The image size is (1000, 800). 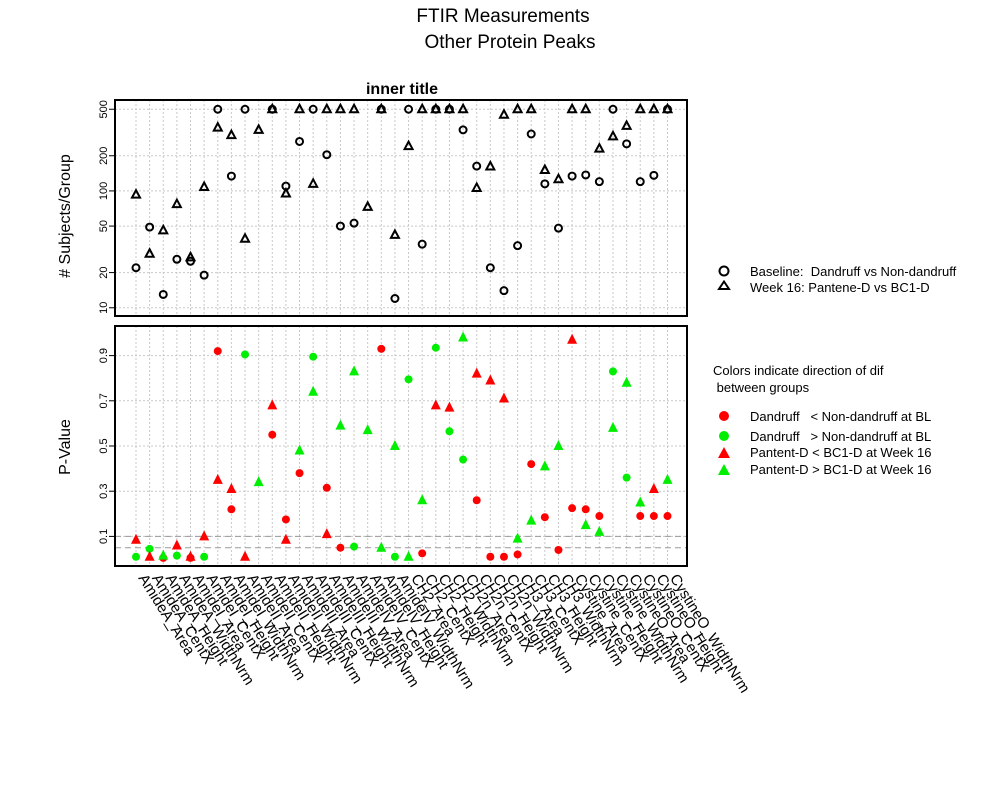 What do you see at coordinates (104, 308) in the screenshot?
I see `y-tick-label: 10` at bounding box center [104, 308].